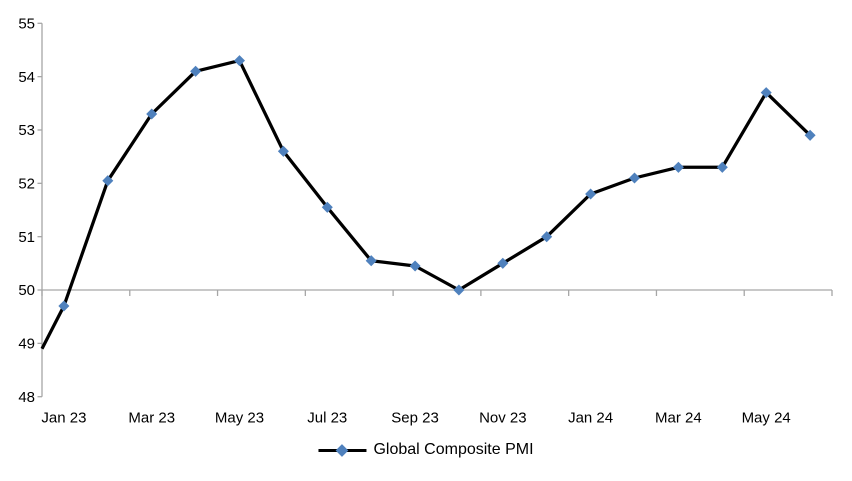 This screenshot has height=481, width=852. I want to click on y-axis-label: 54, so click(26, 77).